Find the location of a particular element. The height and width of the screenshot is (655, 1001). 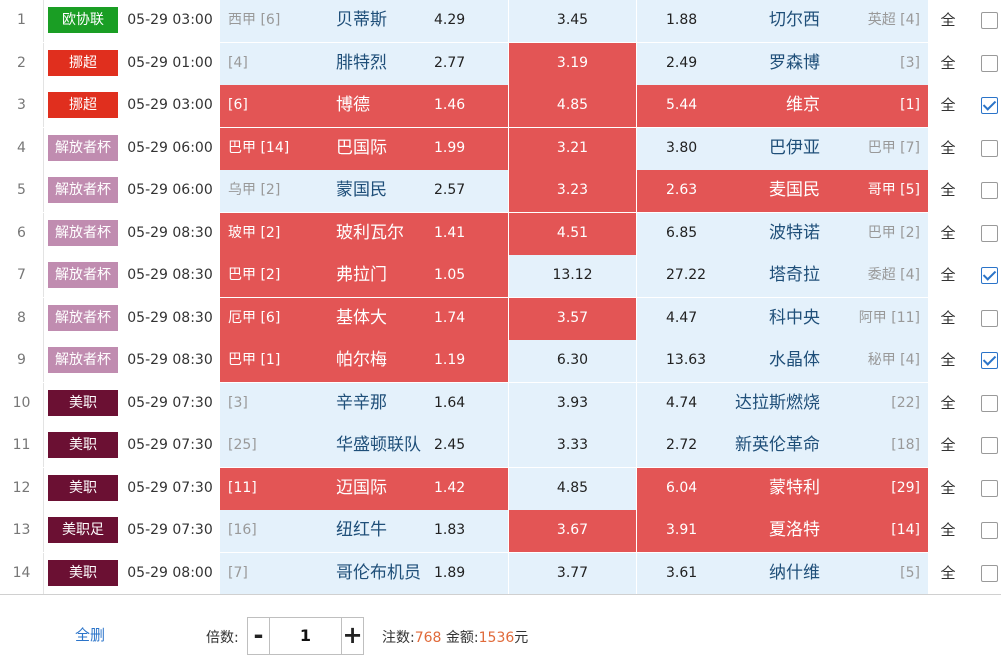

draw-option: 3.33 is located at coordinates (573, 446).